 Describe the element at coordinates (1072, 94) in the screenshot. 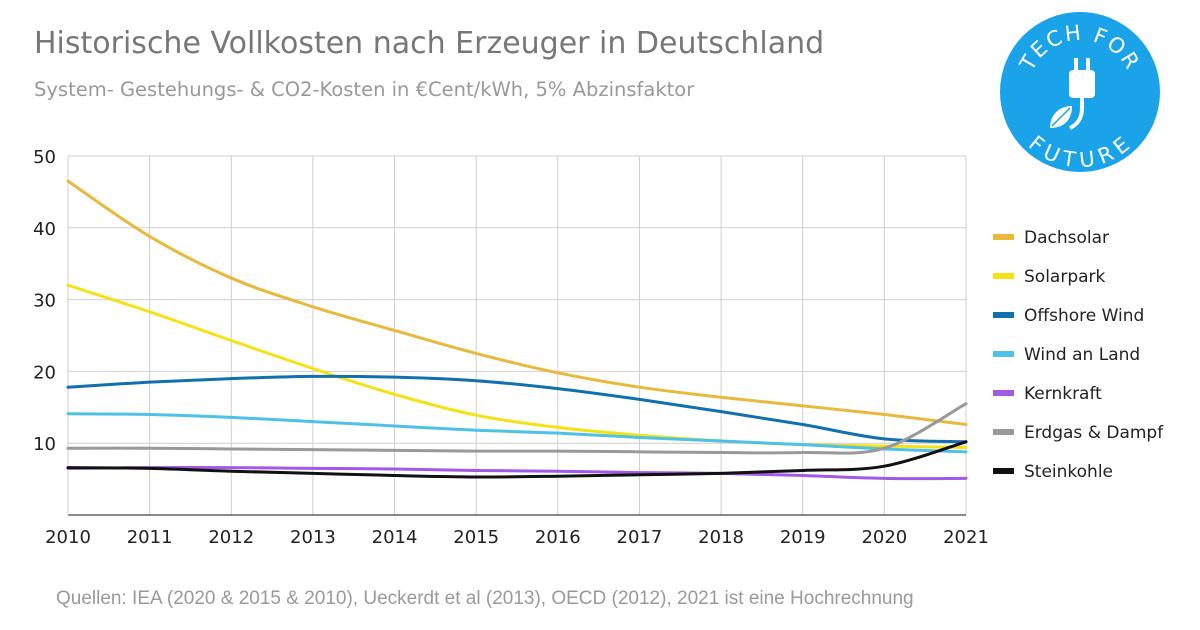

I see `plug-leaf-icon` at that location.